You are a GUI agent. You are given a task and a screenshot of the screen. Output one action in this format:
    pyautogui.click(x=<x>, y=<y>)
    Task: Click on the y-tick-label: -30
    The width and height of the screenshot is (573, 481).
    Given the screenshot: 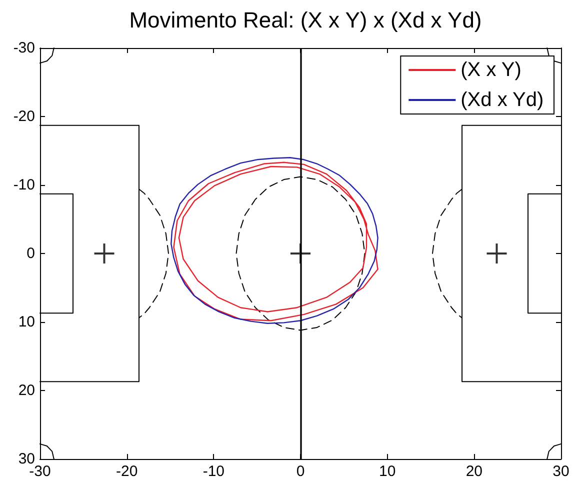 What is the action you would take?
    pyautogui.click(x=24, y=48)
    